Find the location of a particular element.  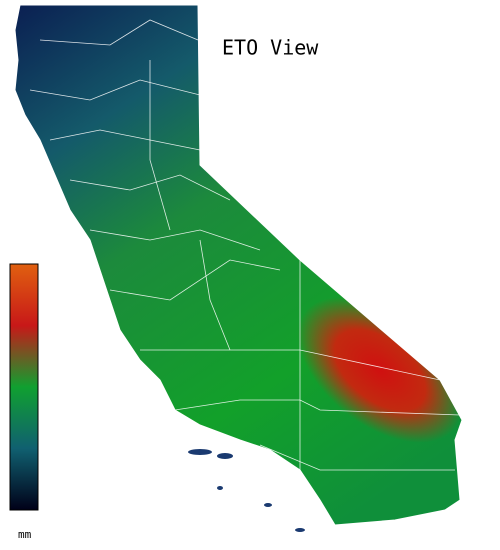

colorbar-unit: mm is located at coordinates (25, 534).